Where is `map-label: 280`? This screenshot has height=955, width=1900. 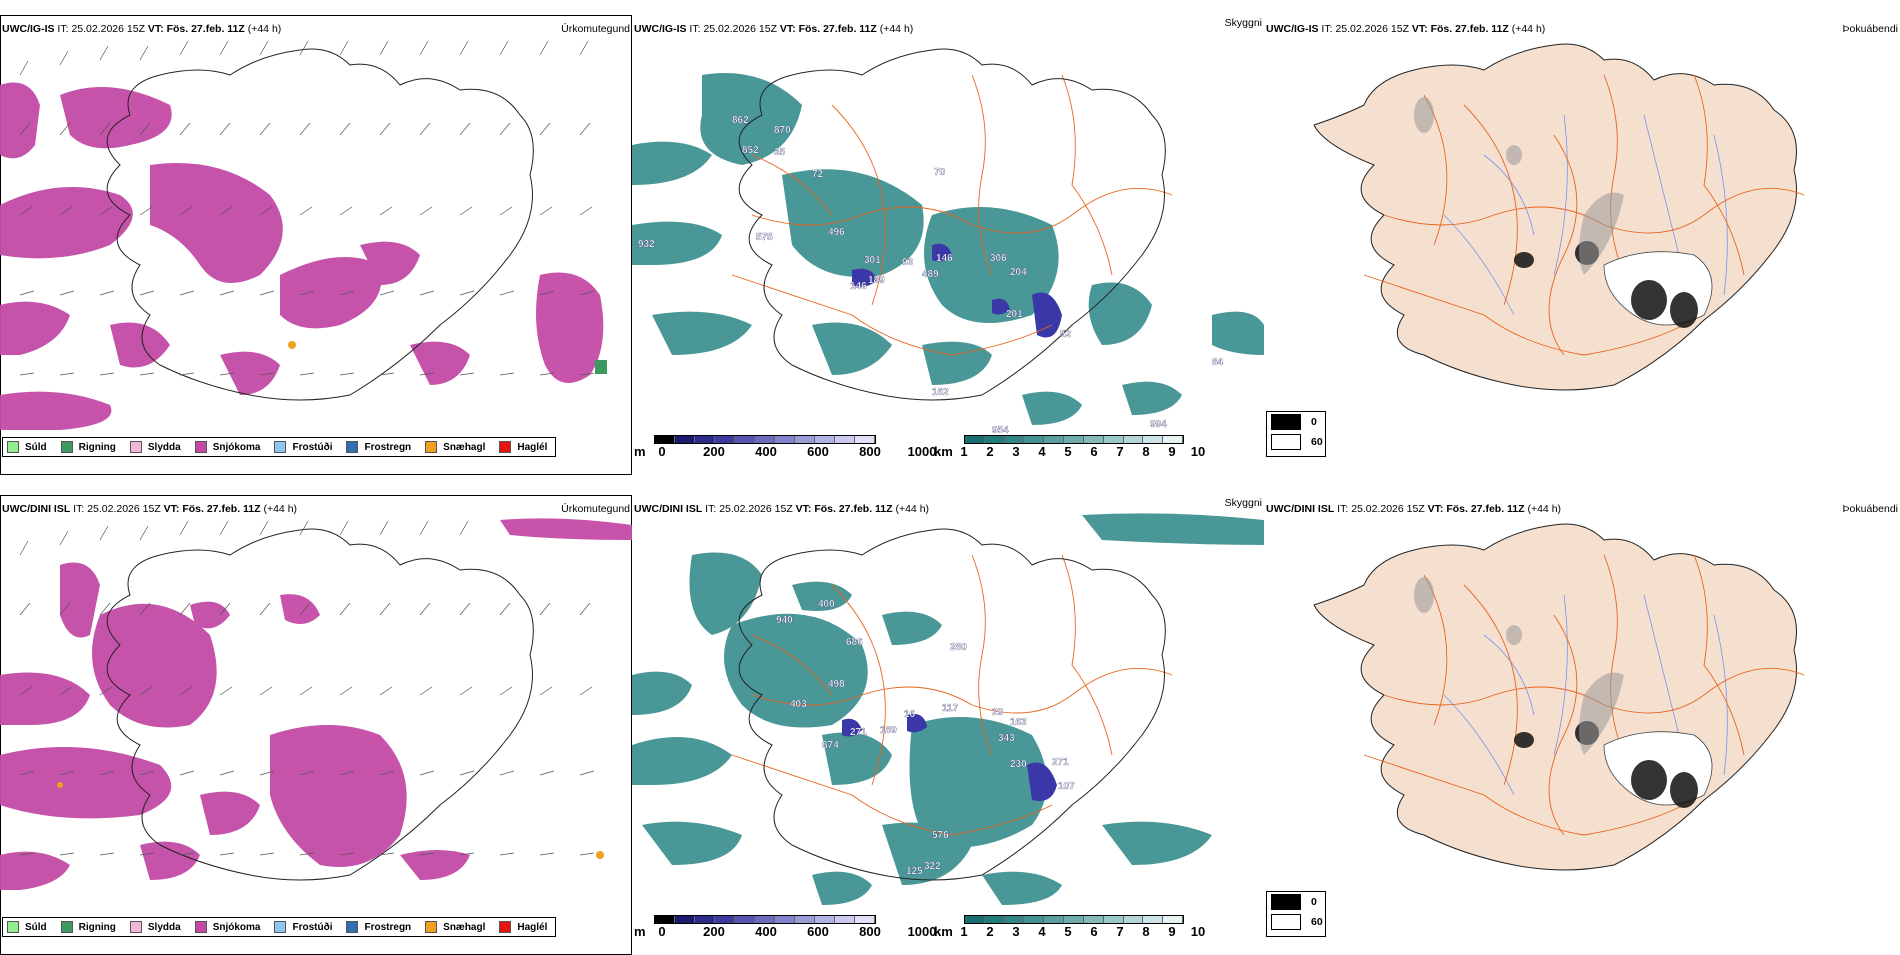 map-label: 280 is located at coordinates (958, 647).